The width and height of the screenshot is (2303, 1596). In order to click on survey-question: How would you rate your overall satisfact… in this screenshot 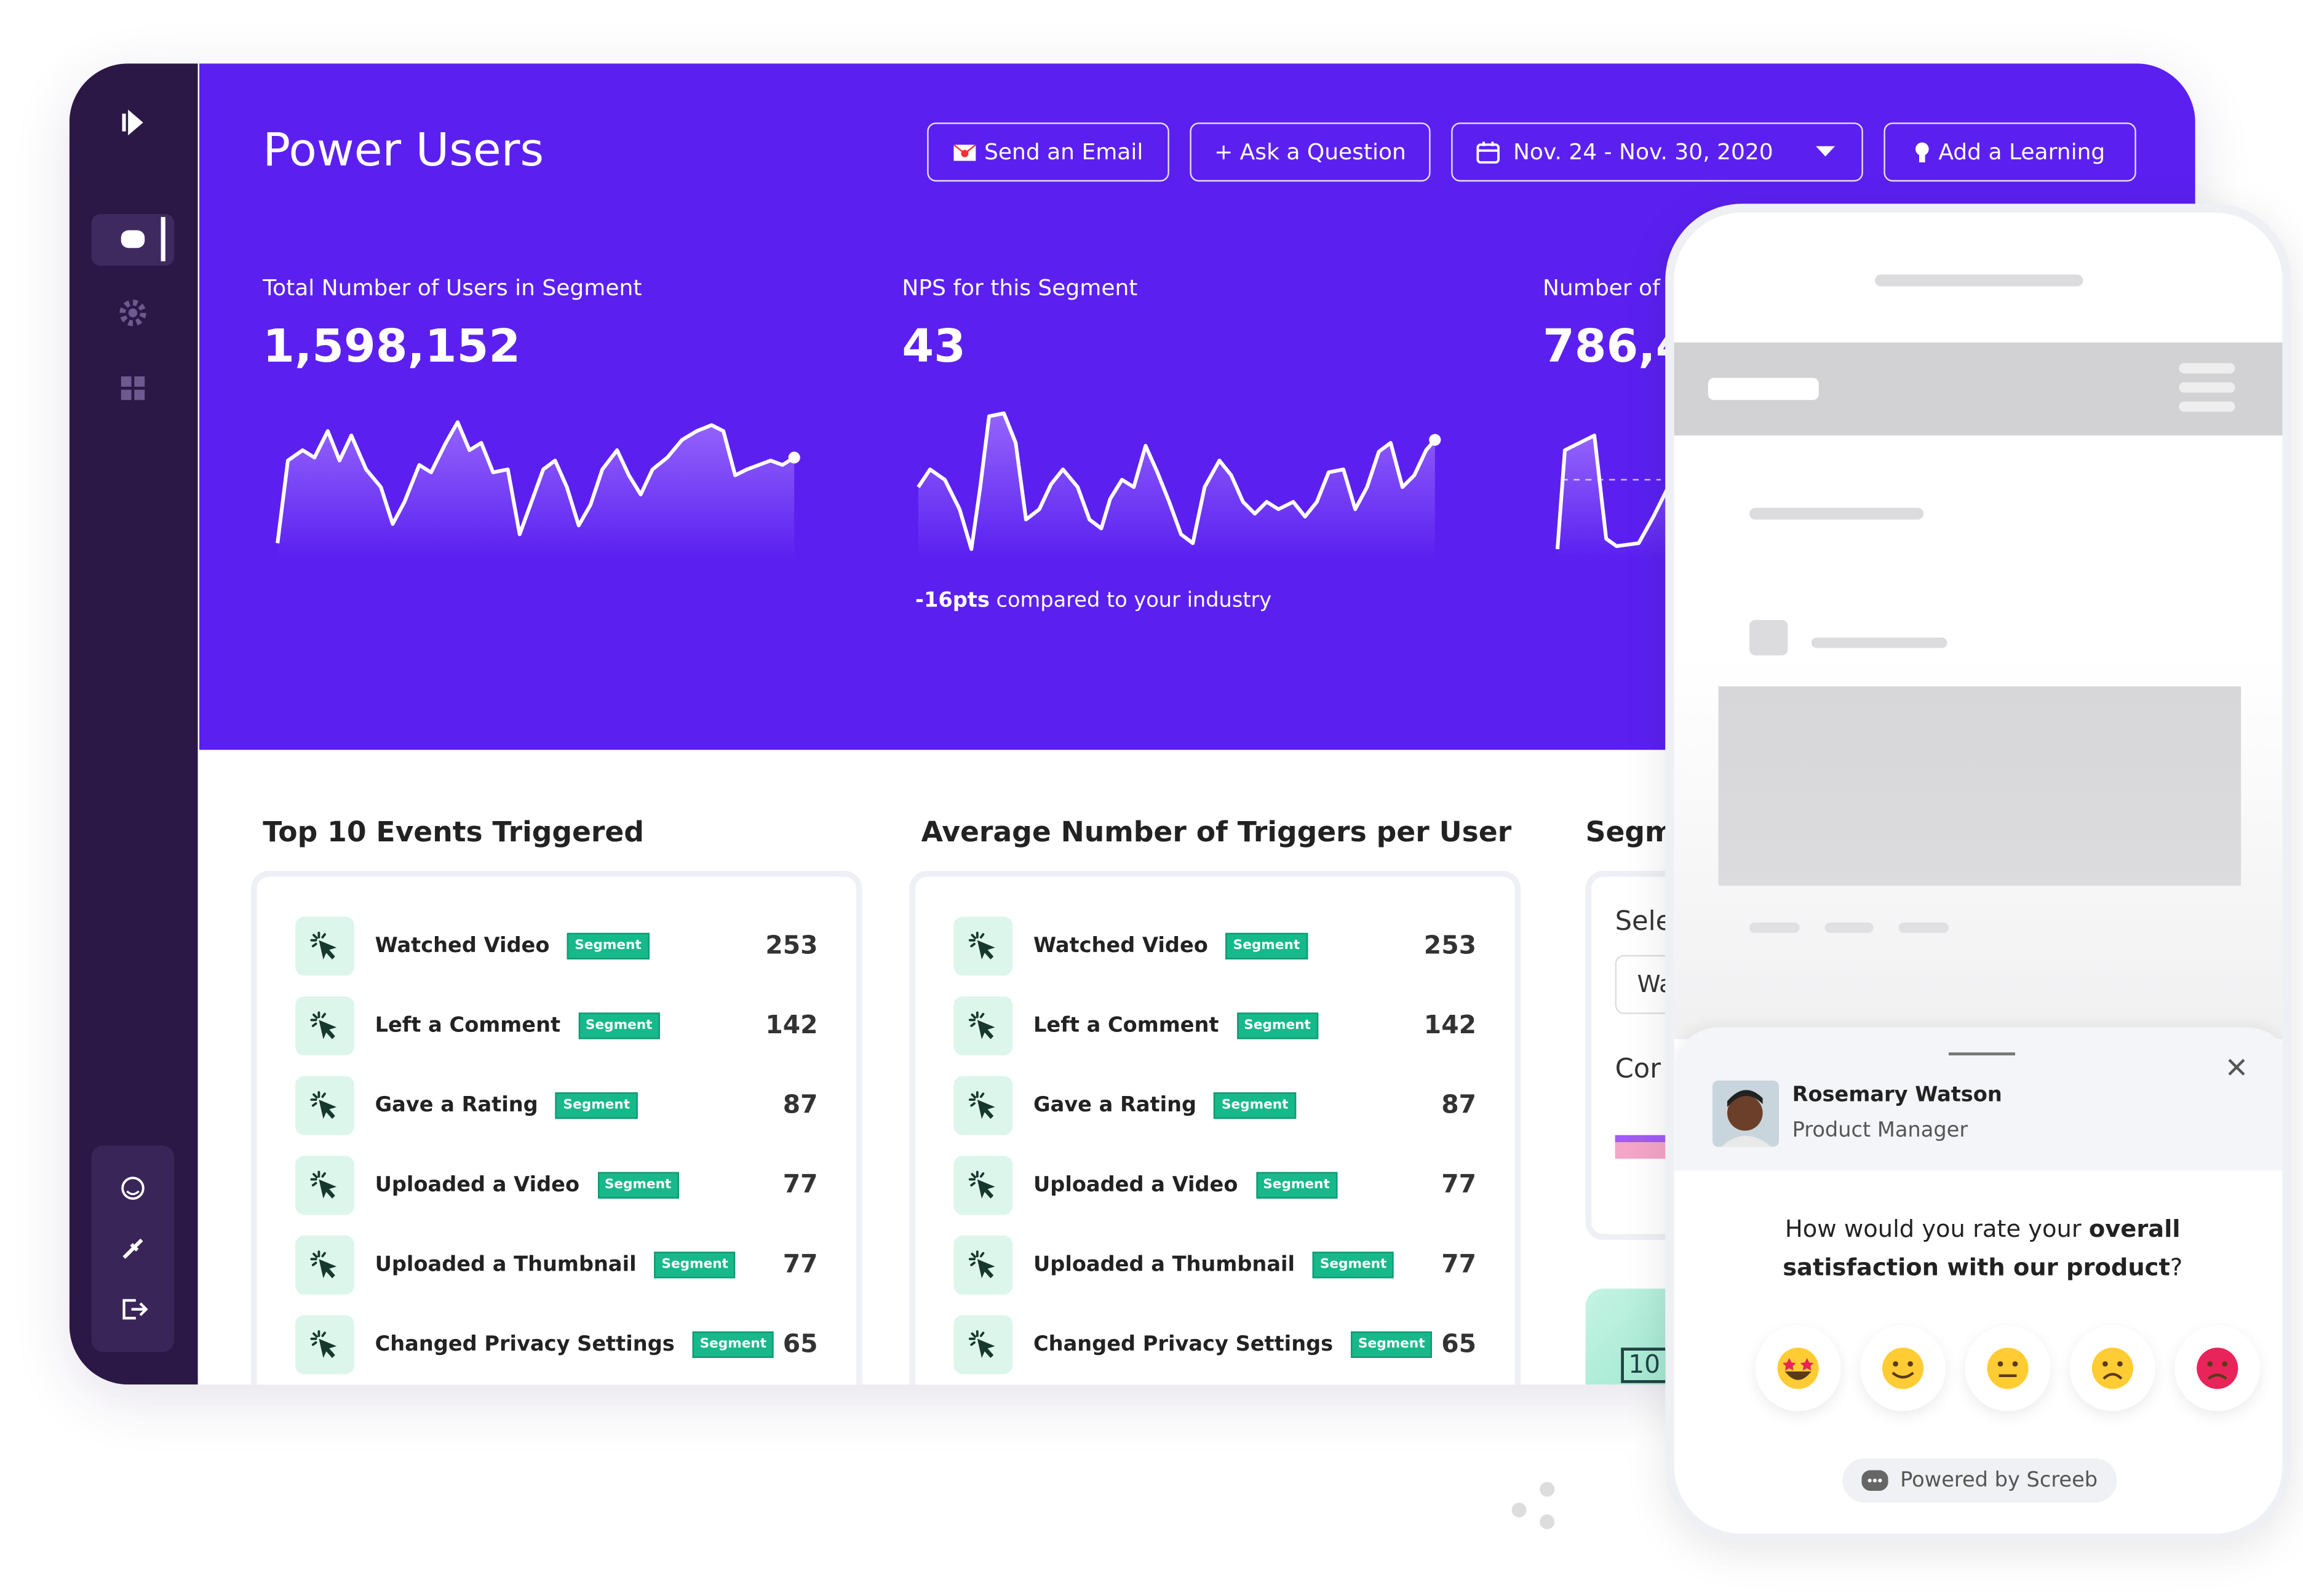, I will do `click(1982, 1249)`.